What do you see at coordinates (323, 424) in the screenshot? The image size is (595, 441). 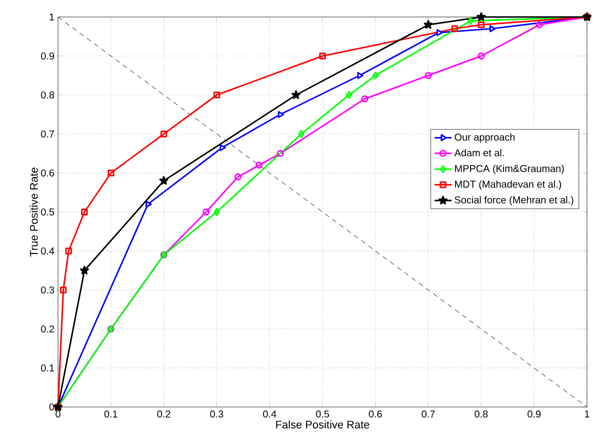 I see `x-axis-title: False Positive Rate` at bounding box center [323, 424].